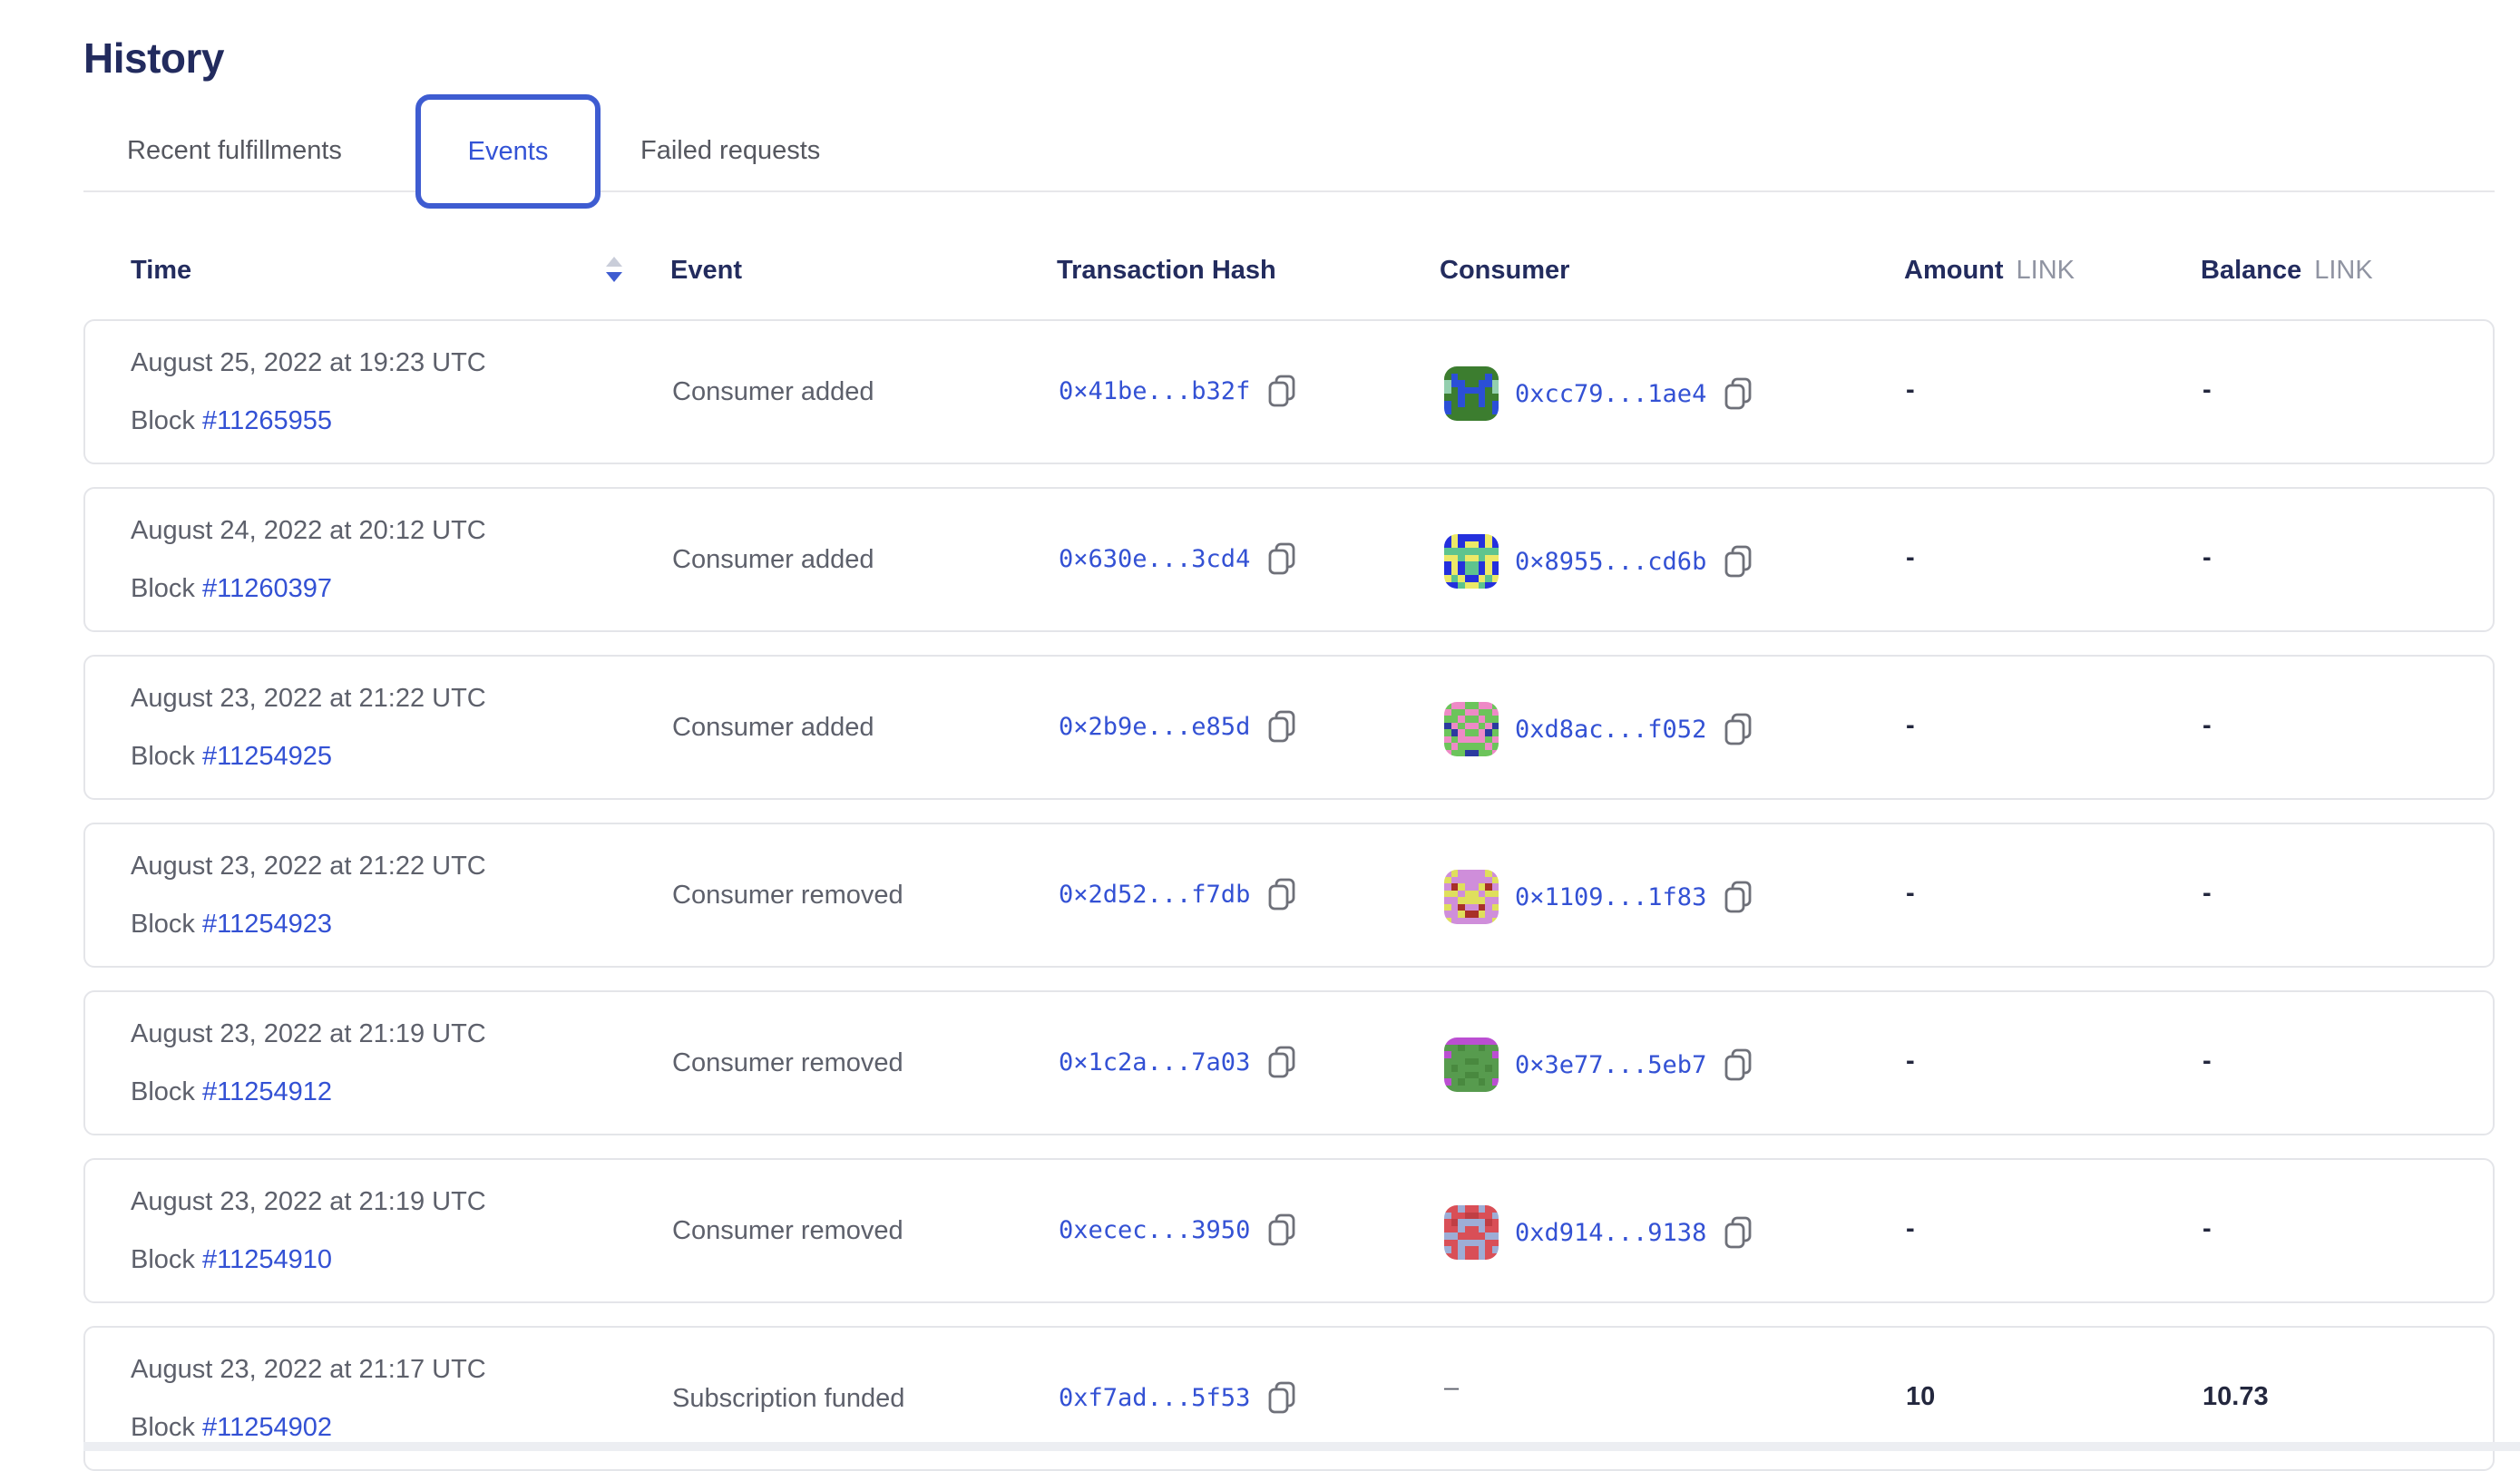 Image resolution: width=2520 pixels, height=1471 pixels. Describe the element at coordinates (1301, 1447) in the screenshot. I see `bottom-edge-strip` at that location.